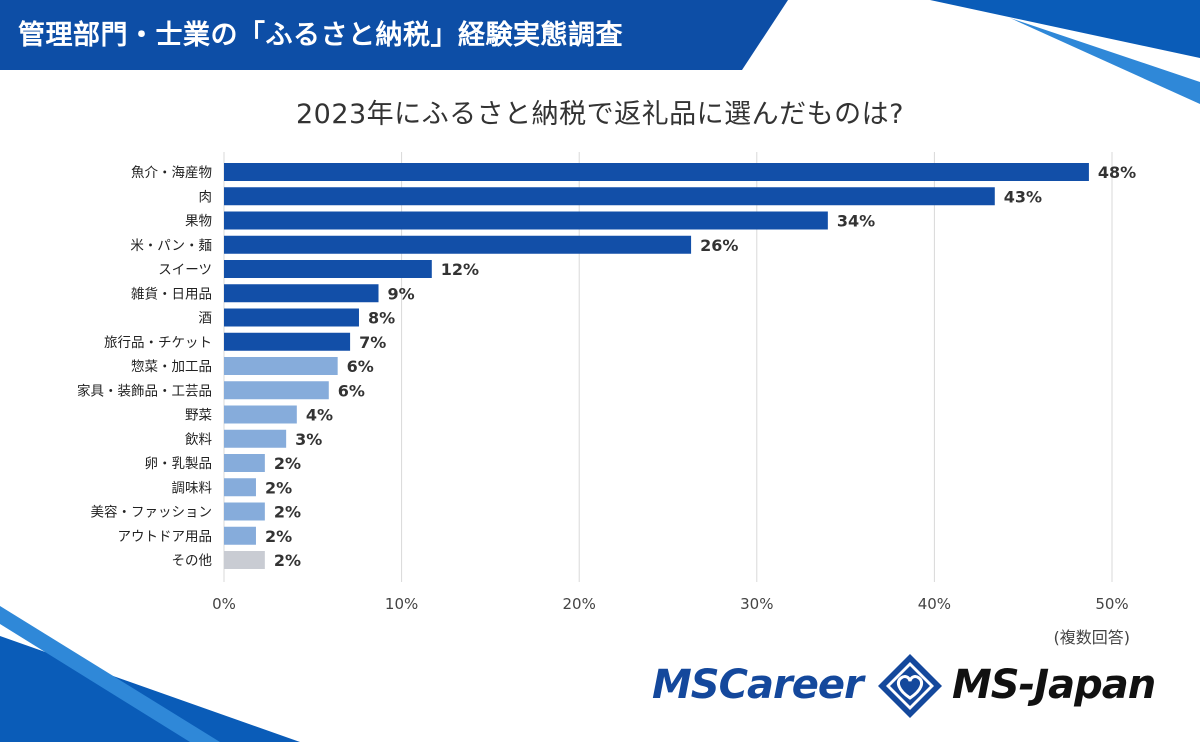  What do you see at coordinates (401, 293) in the screenshot?
I see `value-label: 9%` at bounding box center [401, 293].